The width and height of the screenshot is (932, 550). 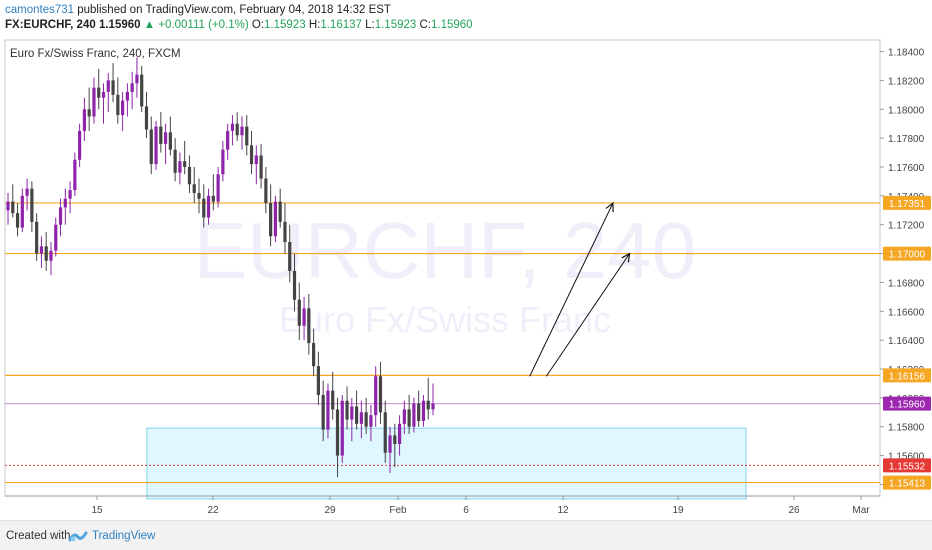 What do you see at coordinates (285, 25) in the screenshot?
I see `open-value: 1.15923` at bounding box center [285, 25].